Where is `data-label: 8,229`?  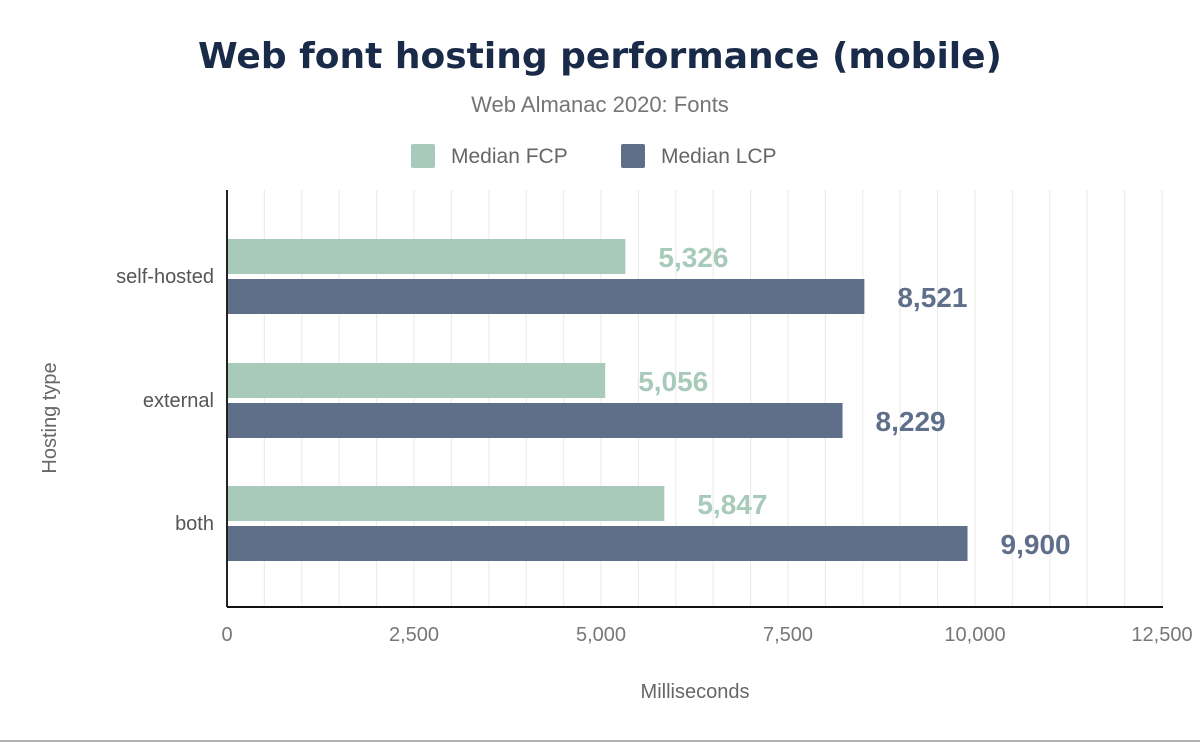 data-label: 8,229 is located at coordinates (911, 421).